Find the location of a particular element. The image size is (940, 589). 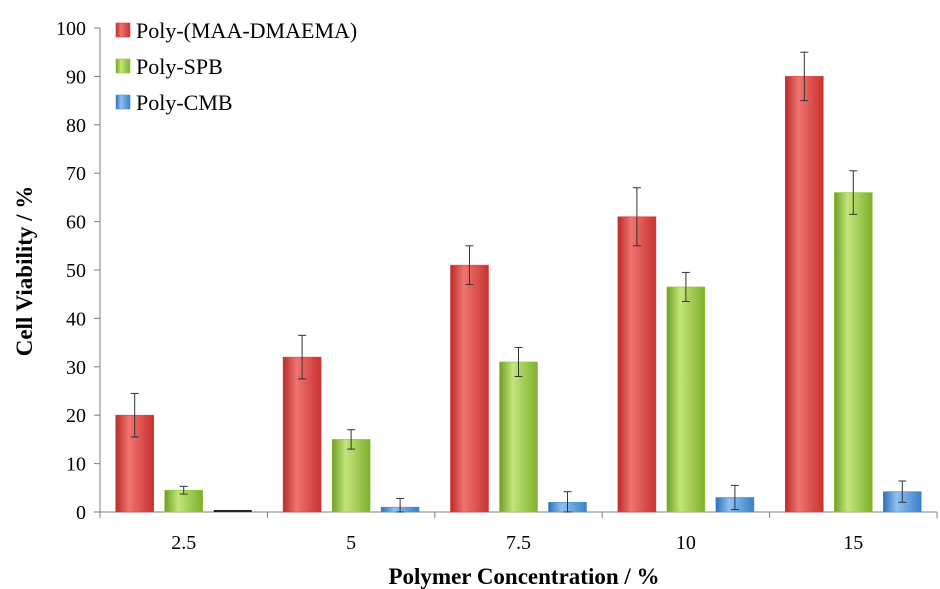

y-tick-label: 80 is located at coordinates (76, 126).